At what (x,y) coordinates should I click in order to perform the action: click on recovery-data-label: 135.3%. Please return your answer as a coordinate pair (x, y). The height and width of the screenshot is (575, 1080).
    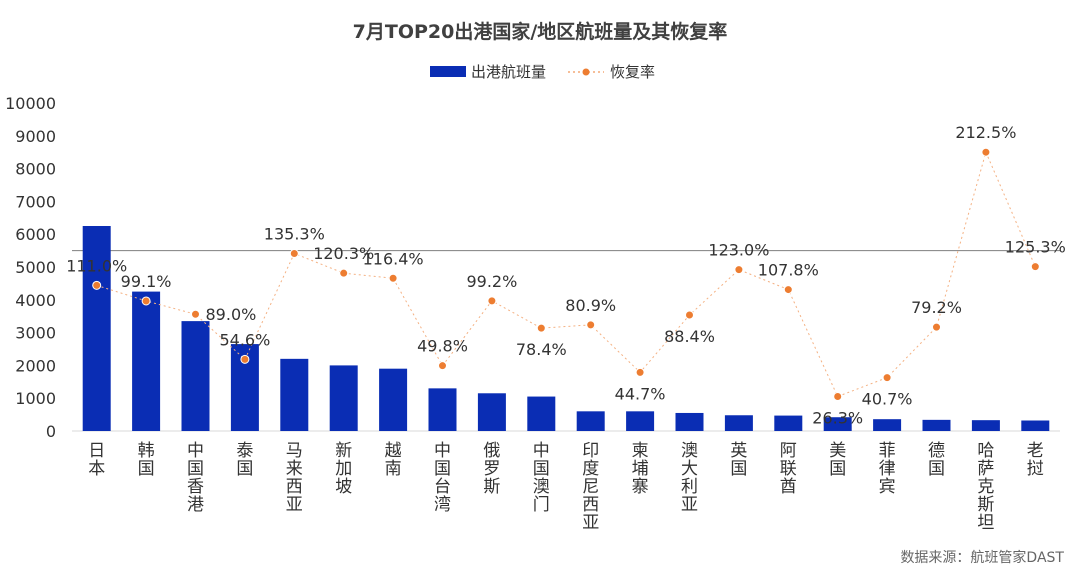
    Looking at the image, I should click on (294, 233).